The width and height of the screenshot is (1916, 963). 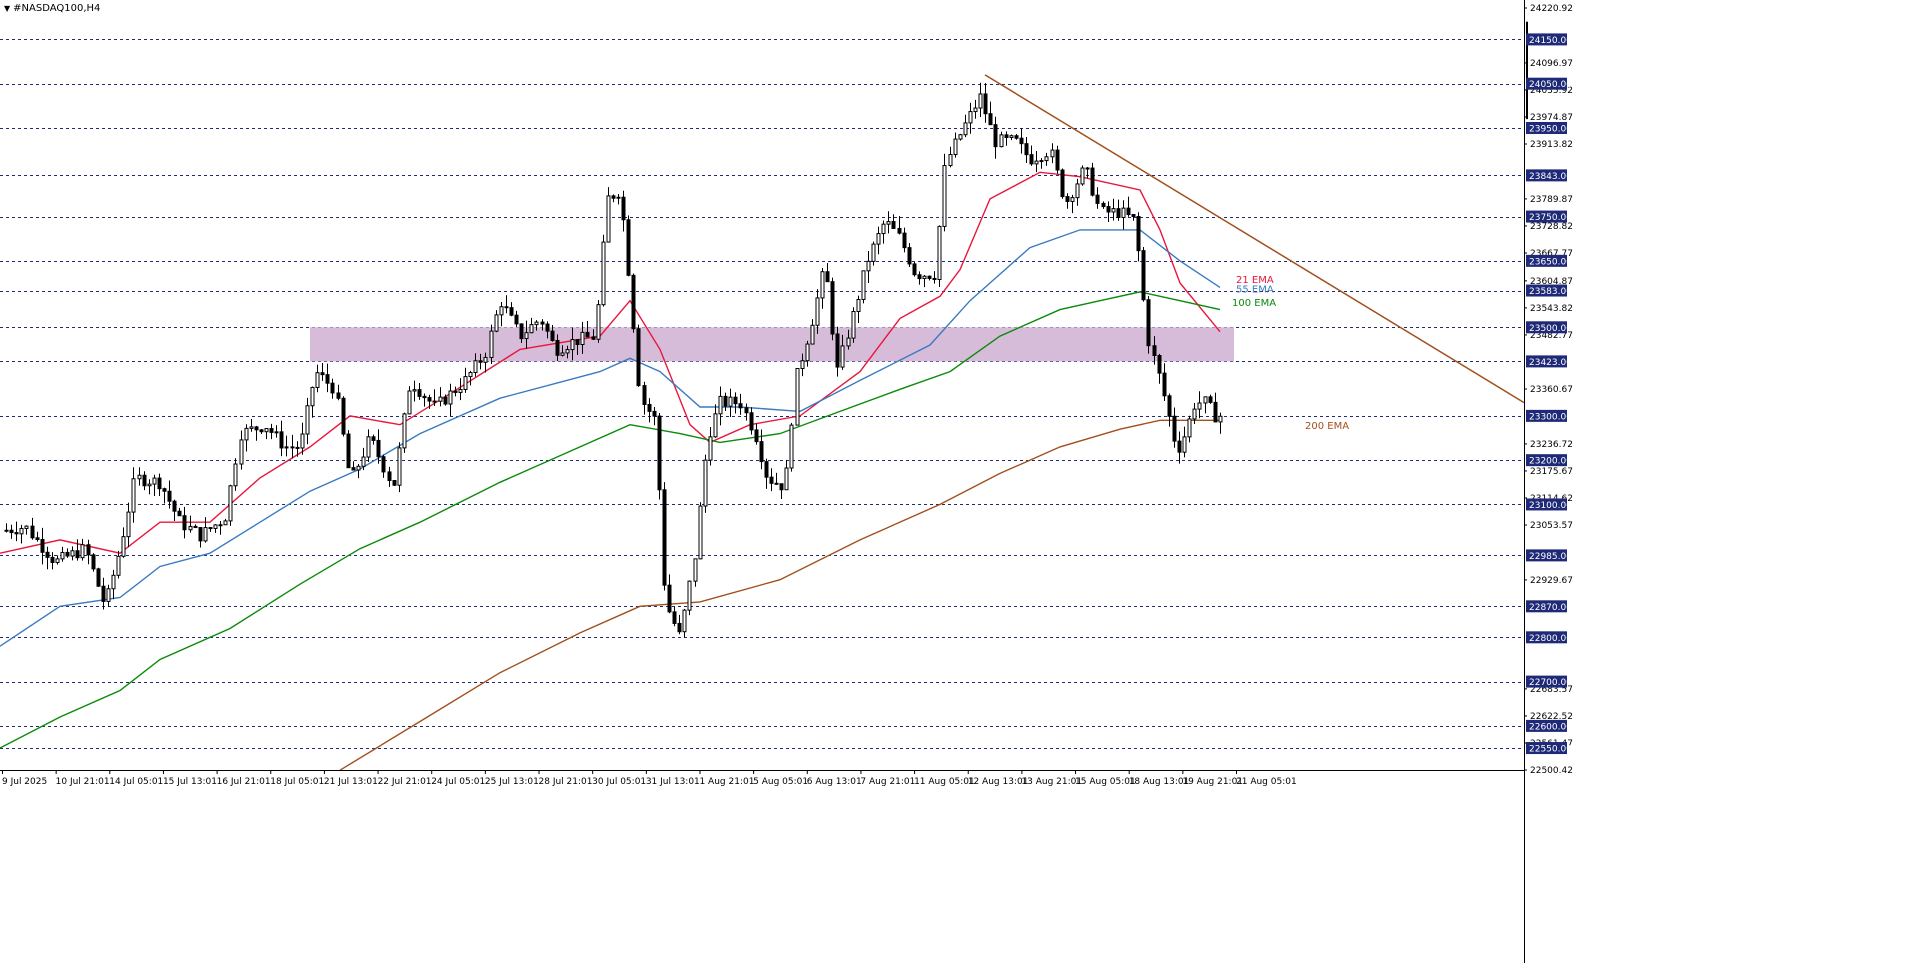 I want to click on ema-label-3: 200 EMA, so click(x=1327, y=426).